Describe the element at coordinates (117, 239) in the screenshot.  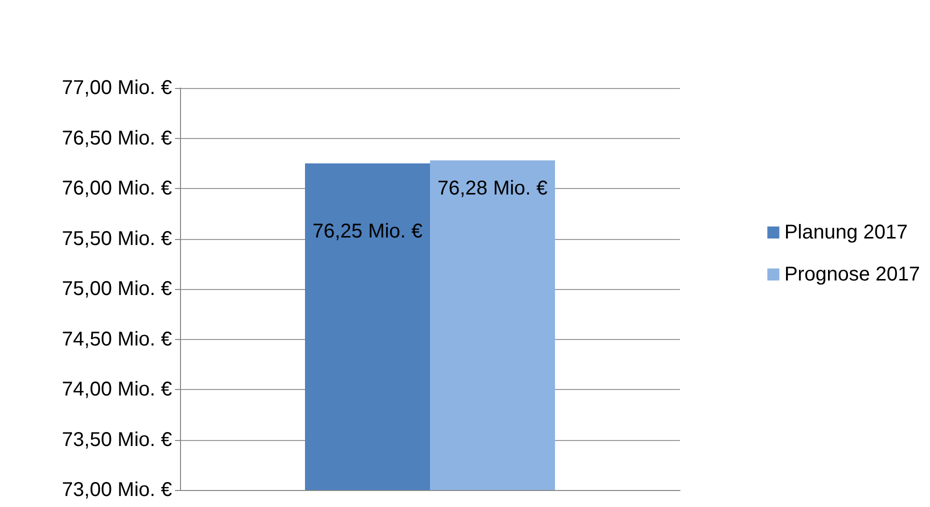
I see `y-tick-label: 75,50 Mio. €` at that location.